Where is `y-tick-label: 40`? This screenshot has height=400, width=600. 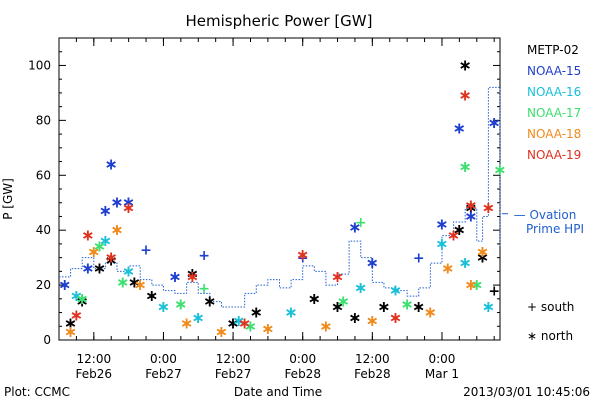
y-tick-label: 40 is located at coordinates (43, 230).